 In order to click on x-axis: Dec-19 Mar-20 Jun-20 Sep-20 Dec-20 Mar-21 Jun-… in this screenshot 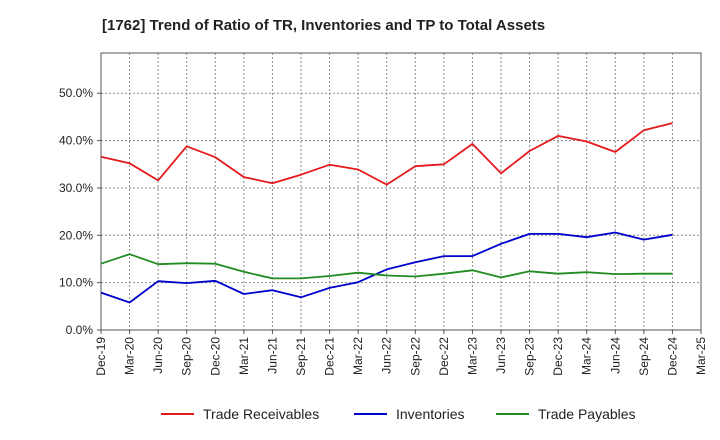, I will do `click(401, 353)`.